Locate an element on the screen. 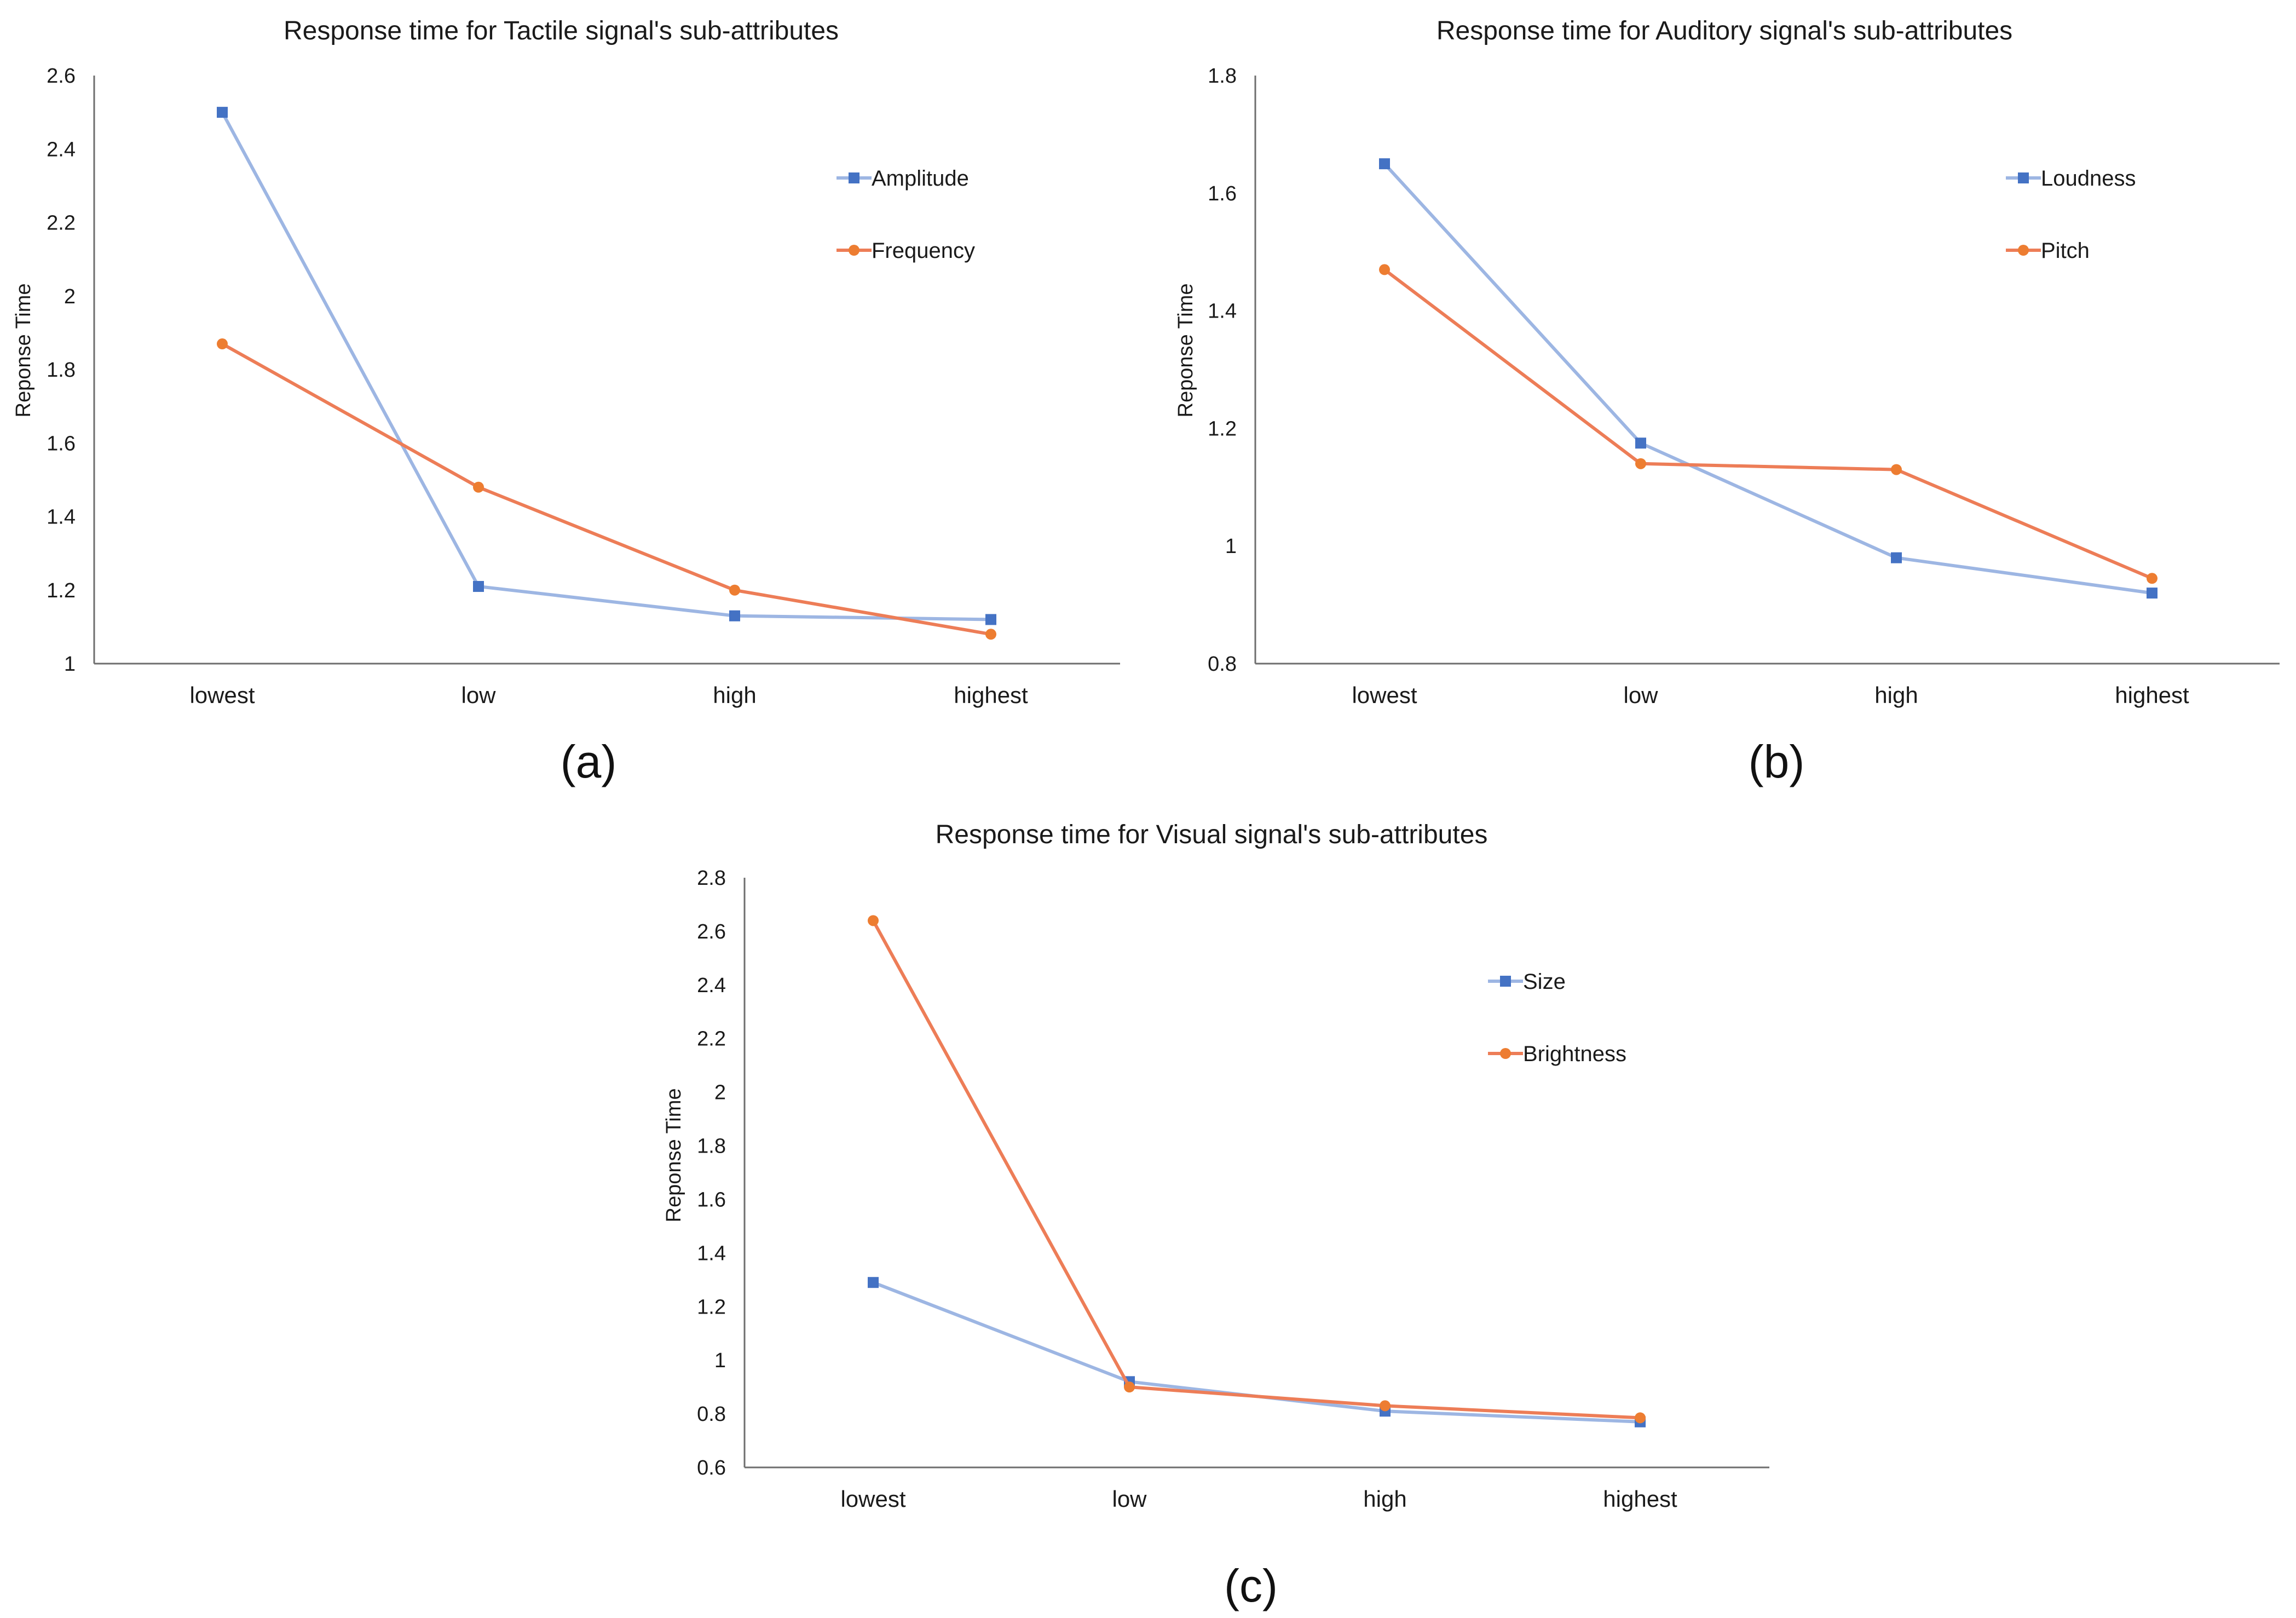 This screenshot has height=1618, width=2296. chart-a-yticks: 1 1.2 1.4 1.6 1.8 2 2.2 2.4 2.6 is located at coordinates (61, 370).